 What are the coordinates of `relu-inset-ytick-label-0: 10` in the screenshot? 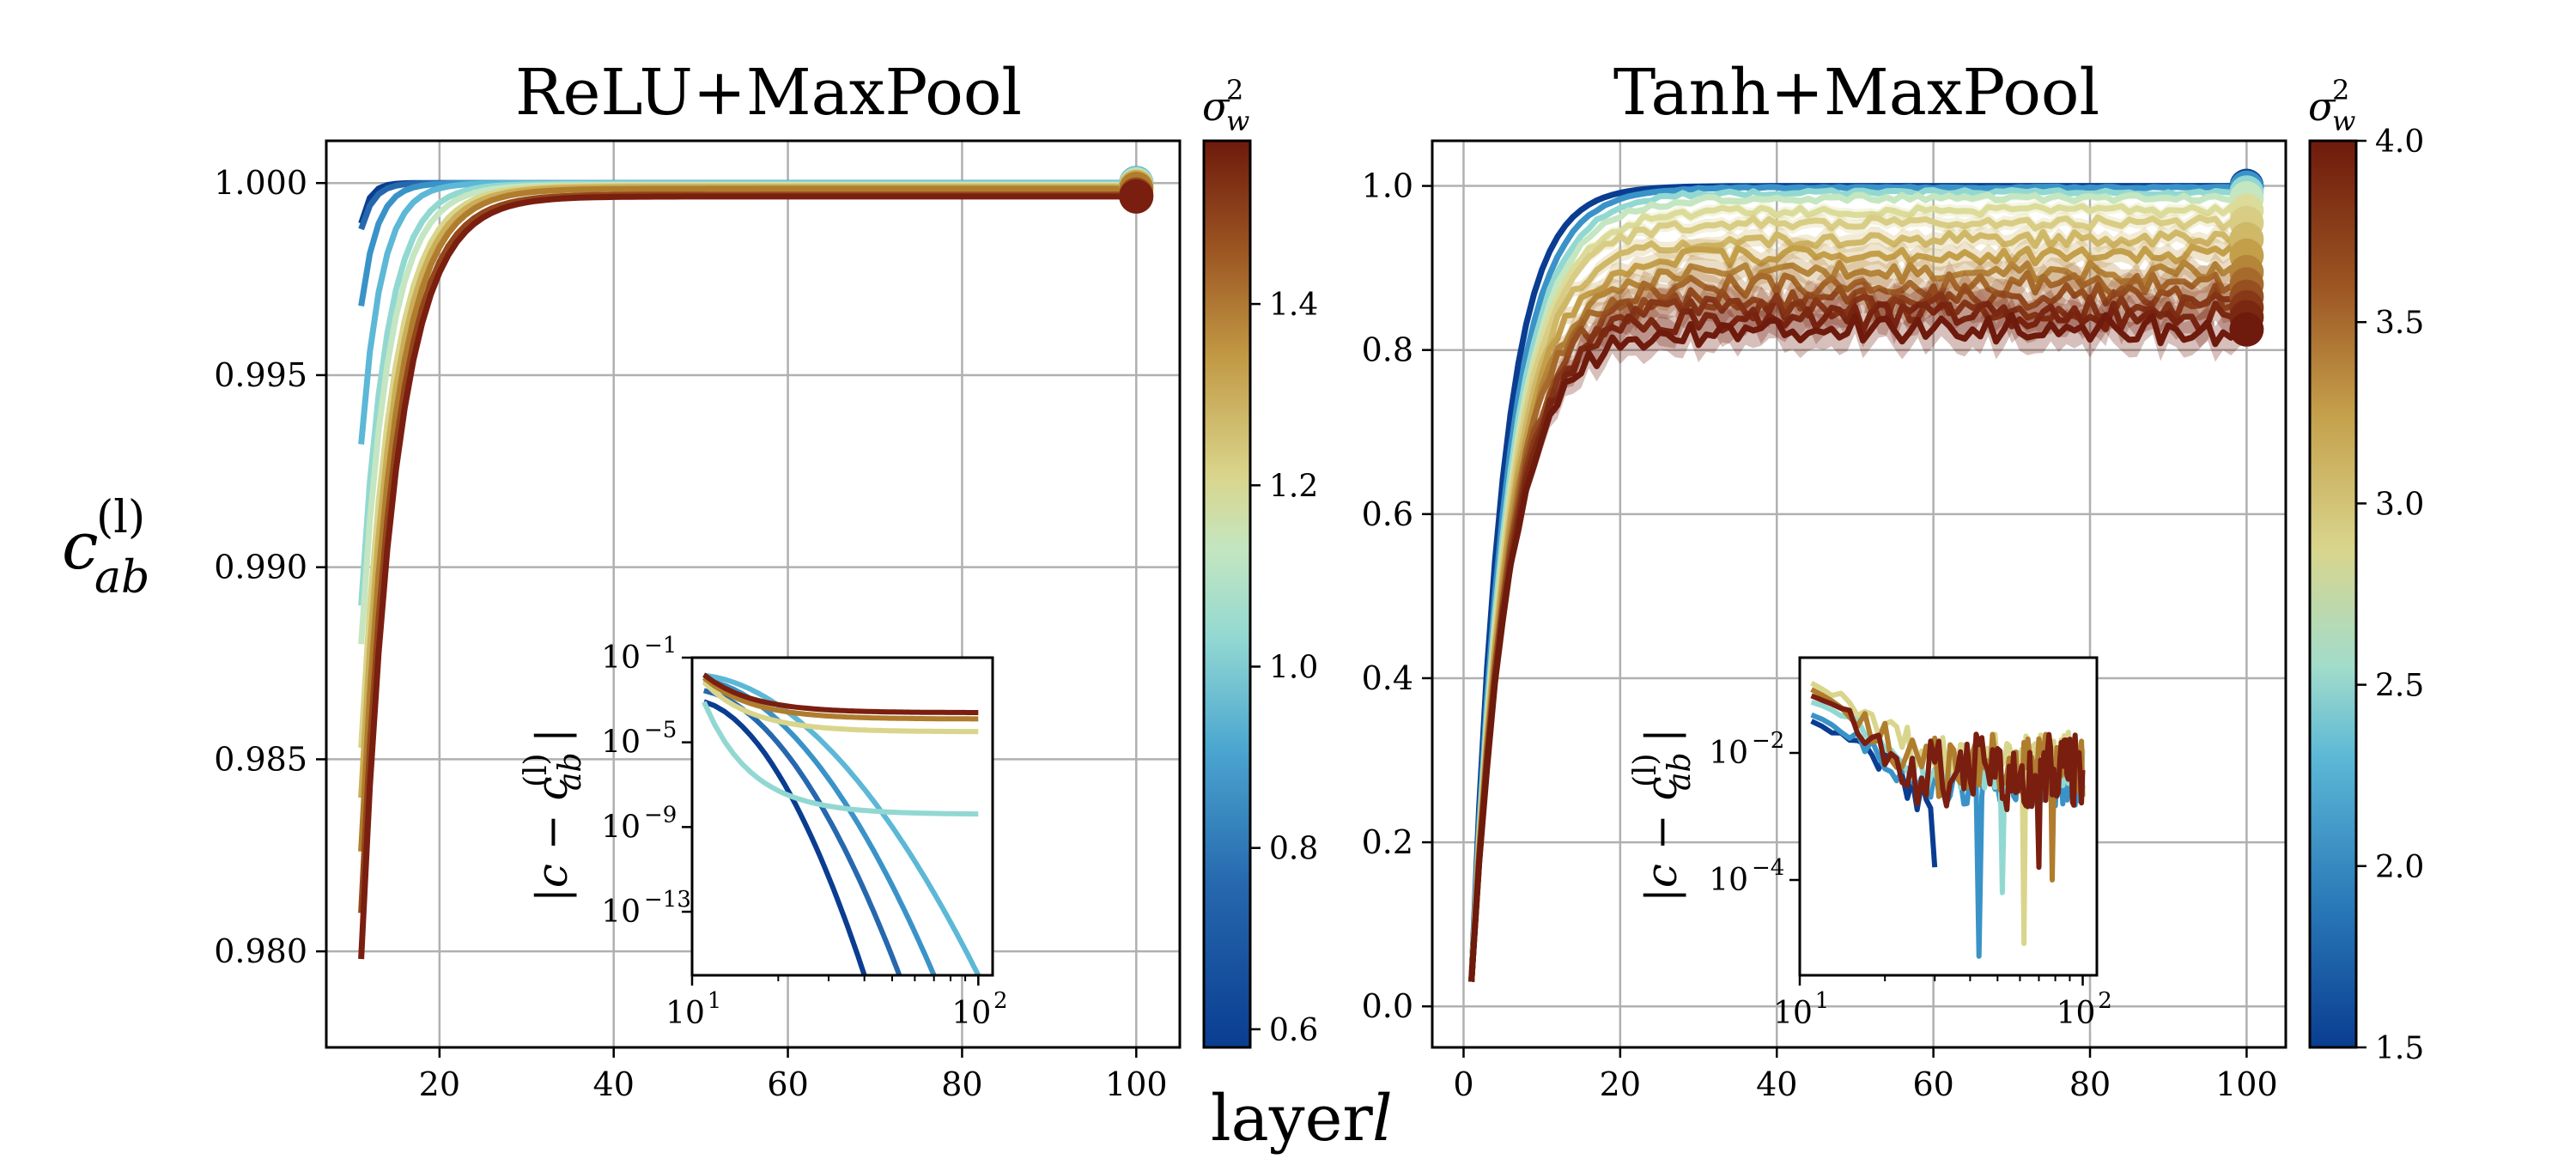 It's located at (621, 658).